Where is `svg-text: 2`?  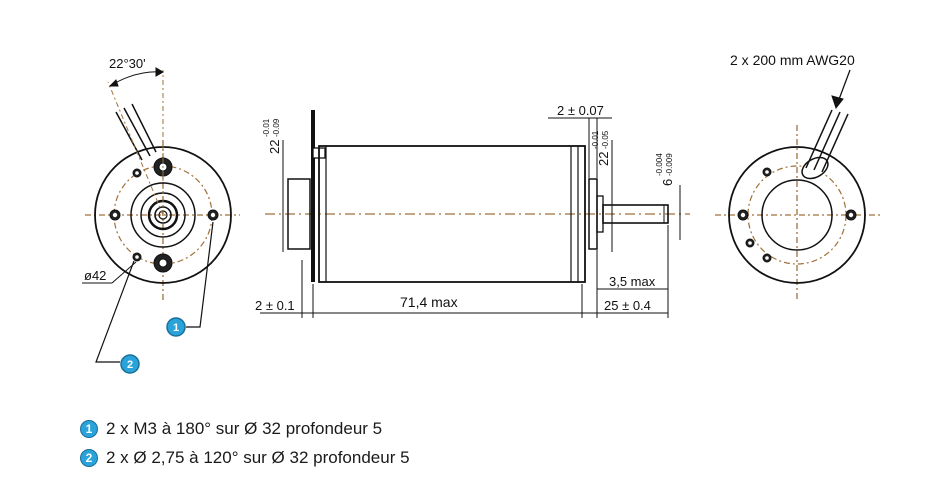
svg-text: 2 is located at coordinates (130, 365).